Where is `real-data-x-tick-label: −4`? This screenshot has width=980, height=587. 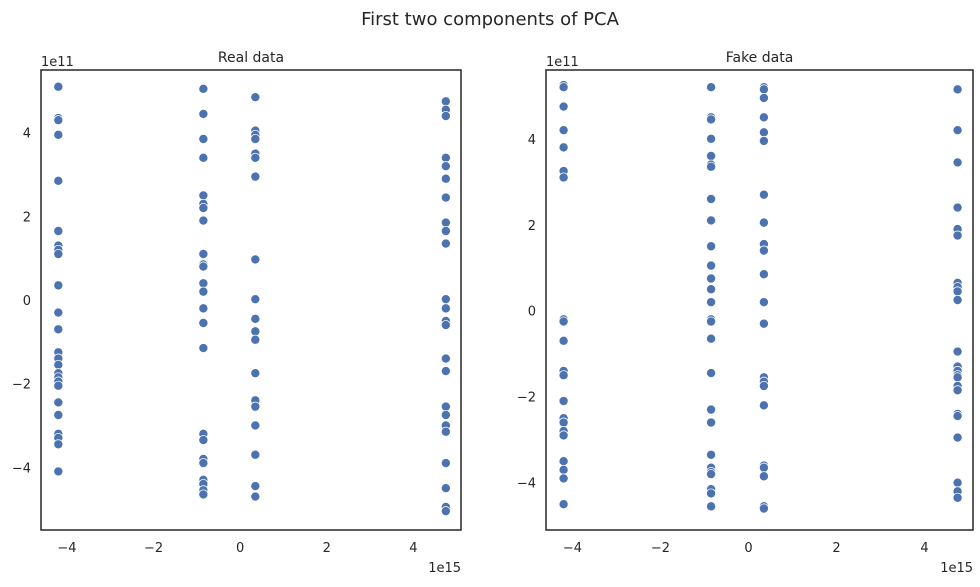
real-data-x-tick-label: −4 is located at coordinates (66, 548).